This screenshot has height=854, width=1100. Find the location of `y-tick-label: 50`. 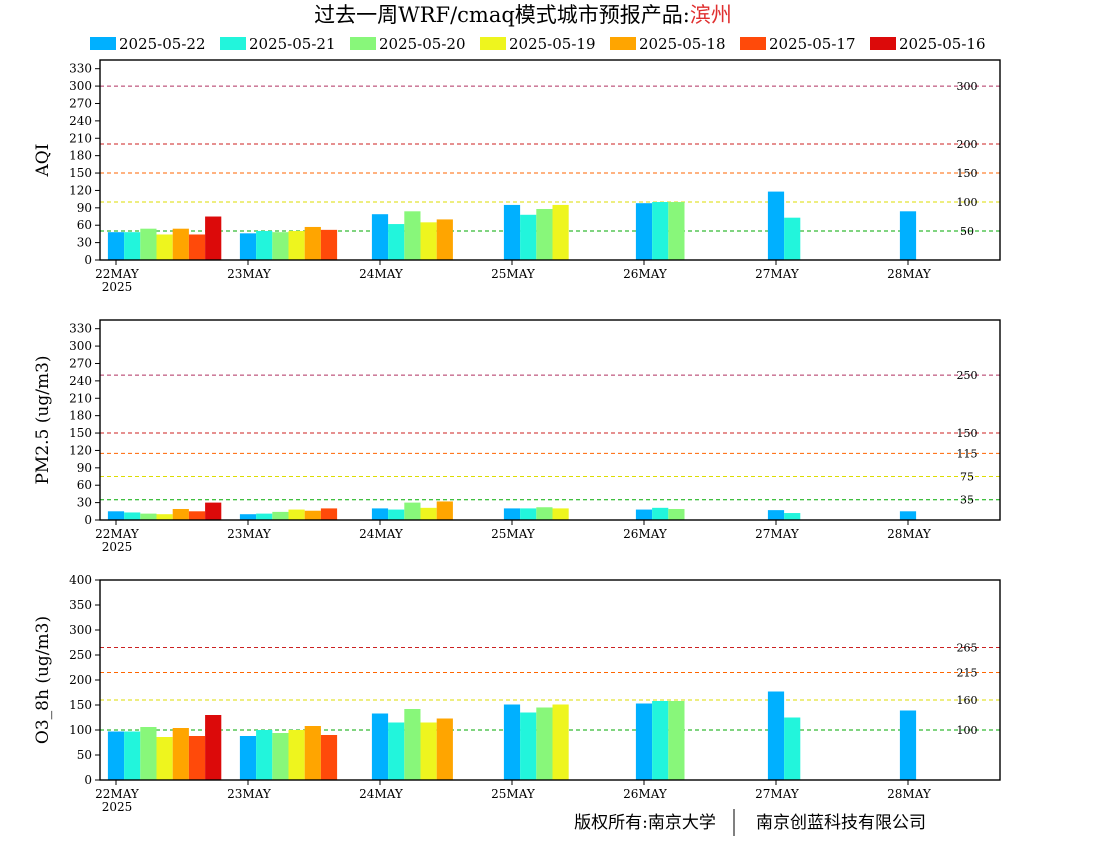

y-tick-label: 50 is located at coordinates (84, 755).